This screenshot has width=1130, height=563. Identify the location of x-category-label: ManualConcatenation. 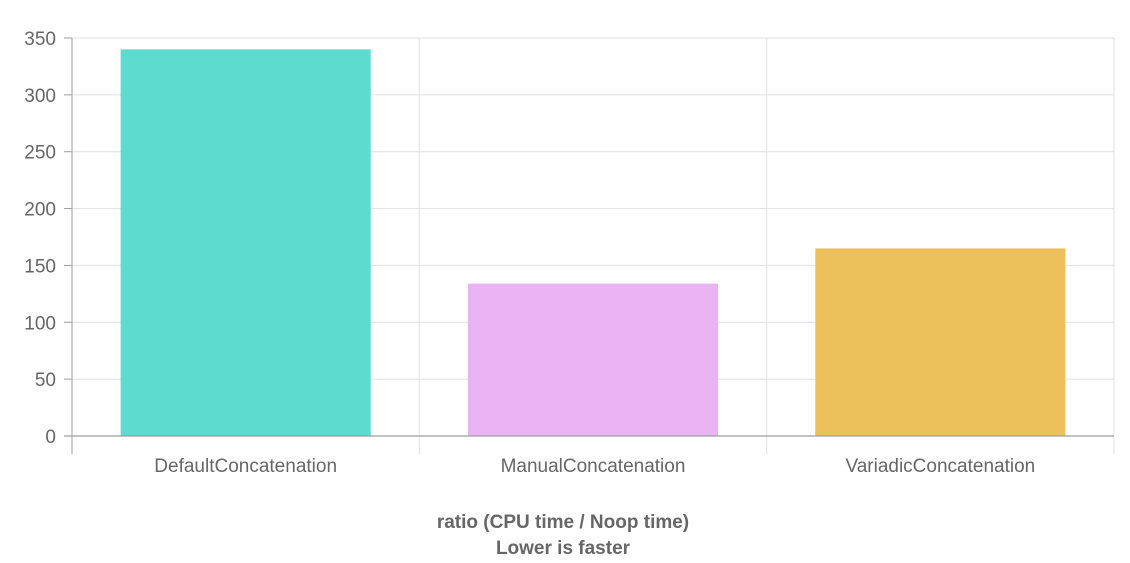
(593, 466).